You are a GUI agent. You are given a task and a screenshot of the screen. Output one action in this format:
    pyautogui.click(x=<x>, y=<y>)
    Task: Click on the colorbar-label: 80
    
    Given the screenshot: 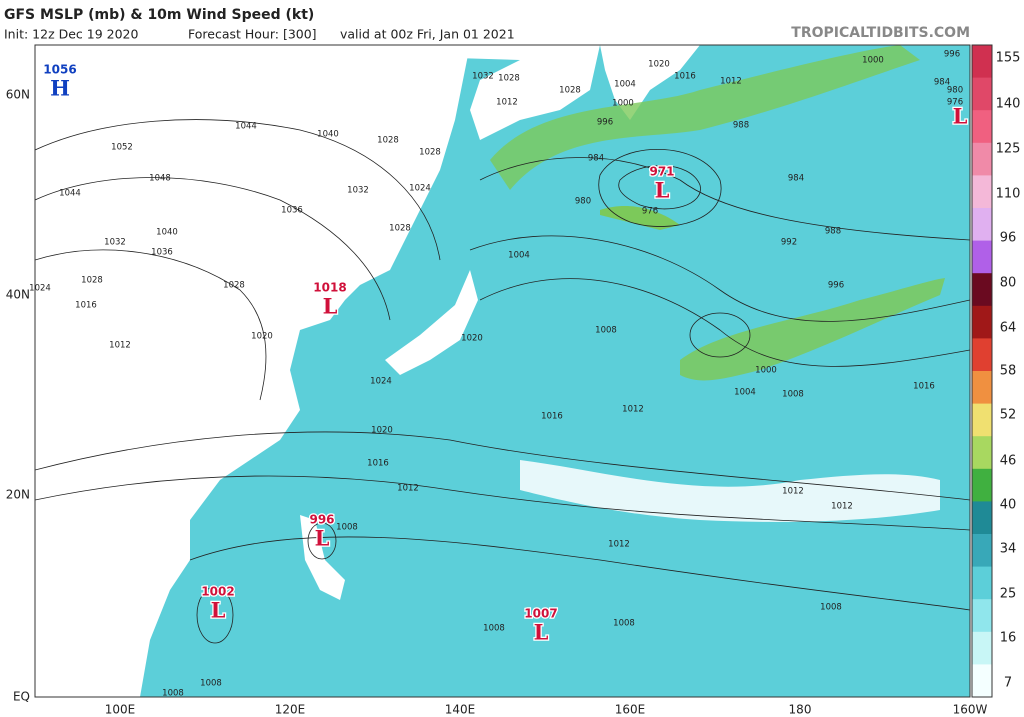 What is the action you would take?
    pyautogui.click(x=1008, y=283)
    